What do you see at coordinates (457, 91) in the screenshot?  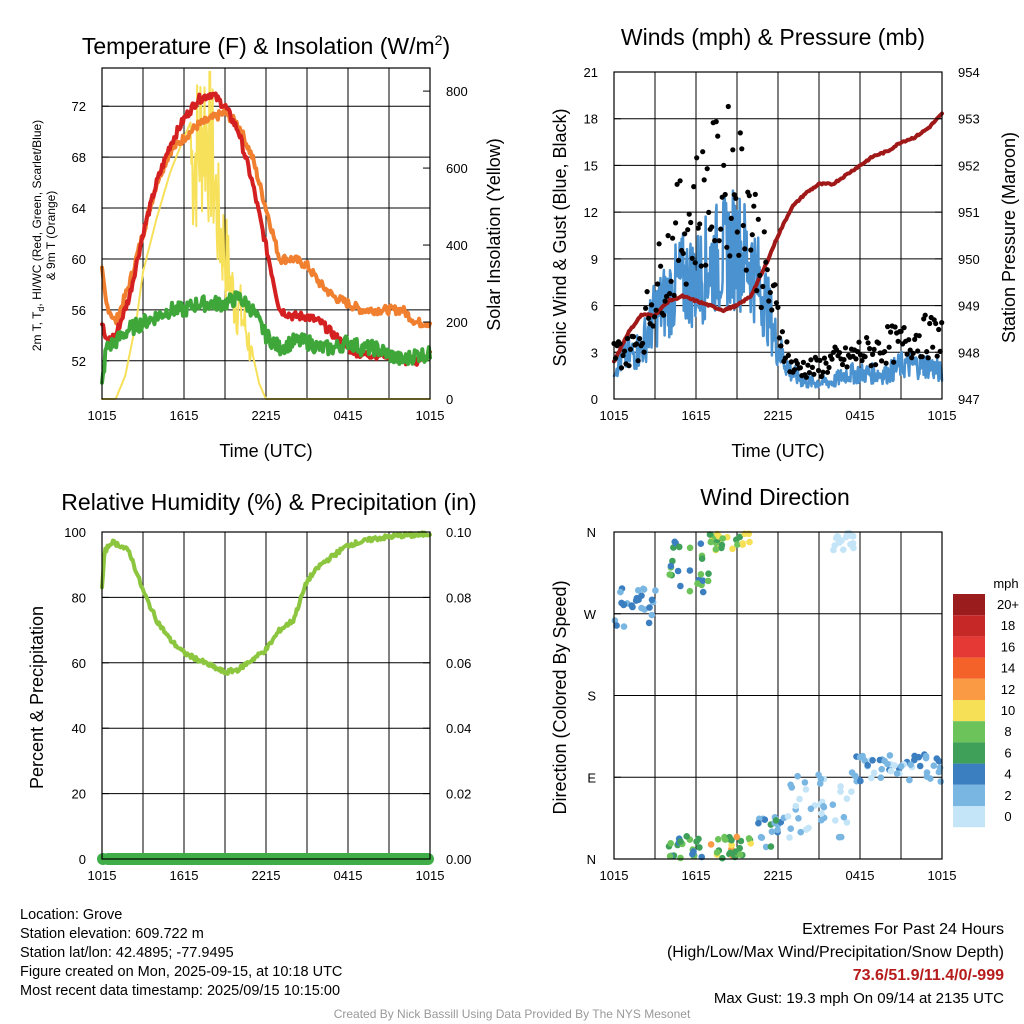 I see `temp-ytick-right-label: 800` at bounding box center [457, 91].